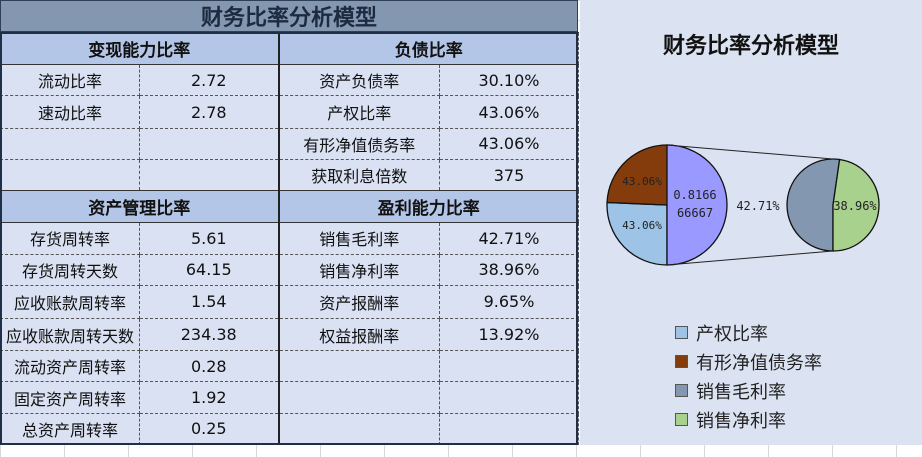 The height and width of the screenshot is (457, 922). What do you see at coordinates (428, 48) in the screenshot?
I see `section-header: 负债比率` at bounding box center [428, 48].